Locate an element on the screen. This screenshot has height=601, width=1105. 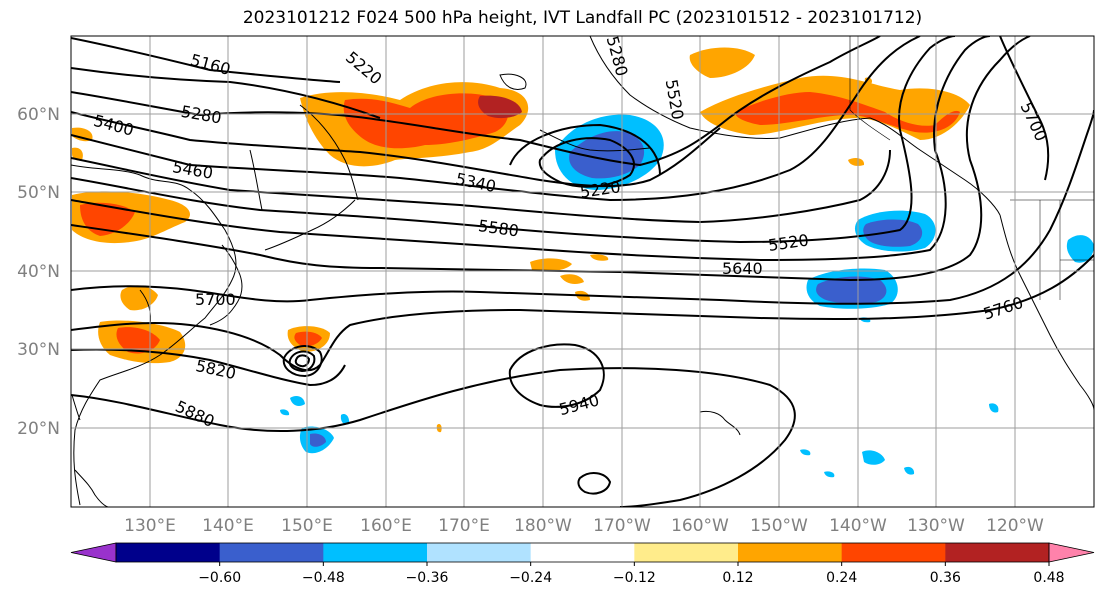
colorbar-extend-high is located at coordinates (1071, 552).